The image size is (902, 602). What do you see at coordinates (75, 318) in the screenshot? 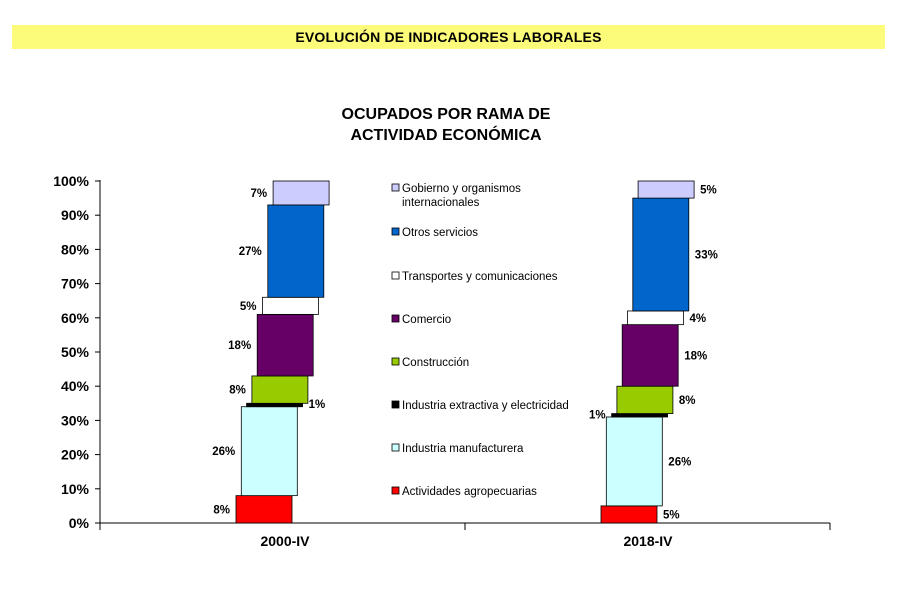
I see `y-tick-label: 60%` at bounding box center [75, 318].